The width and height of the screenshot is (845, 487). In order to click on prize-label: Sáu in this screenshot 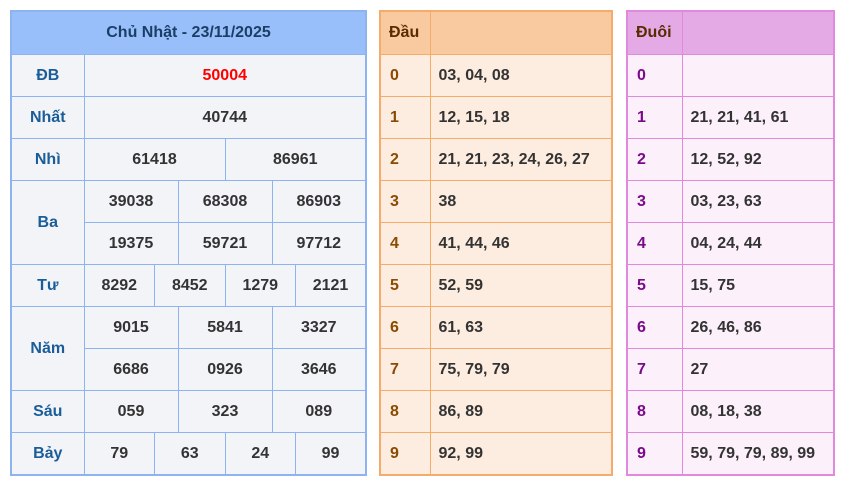, I will do `click(47, 411)`.